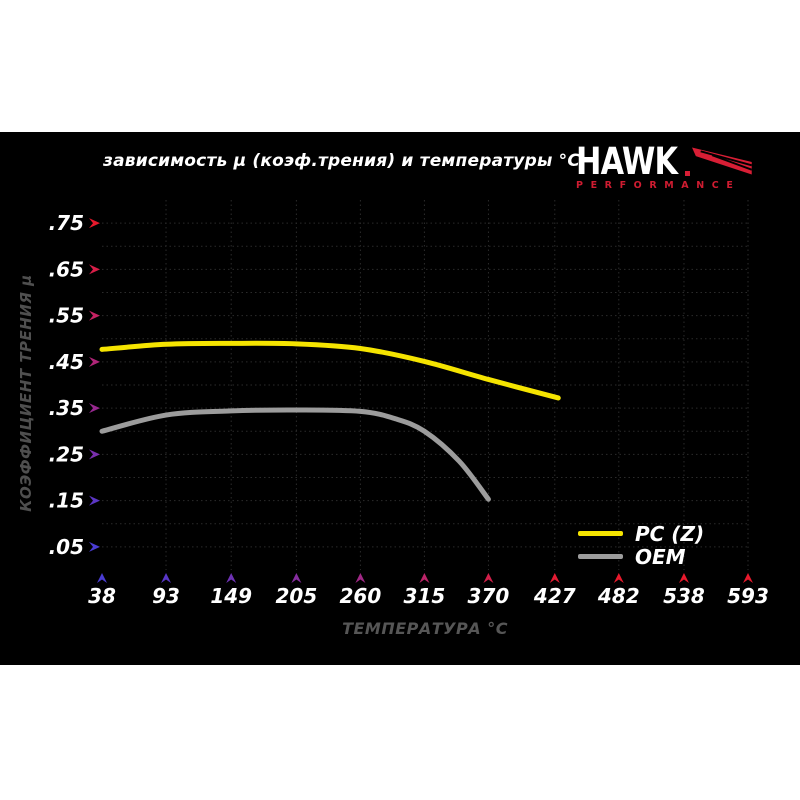 The image size is (800, 800). What do you see at coordinates (66, 269) in the screenshot?
I see `y-tick-label: .65` at bounding box center [66, 269].